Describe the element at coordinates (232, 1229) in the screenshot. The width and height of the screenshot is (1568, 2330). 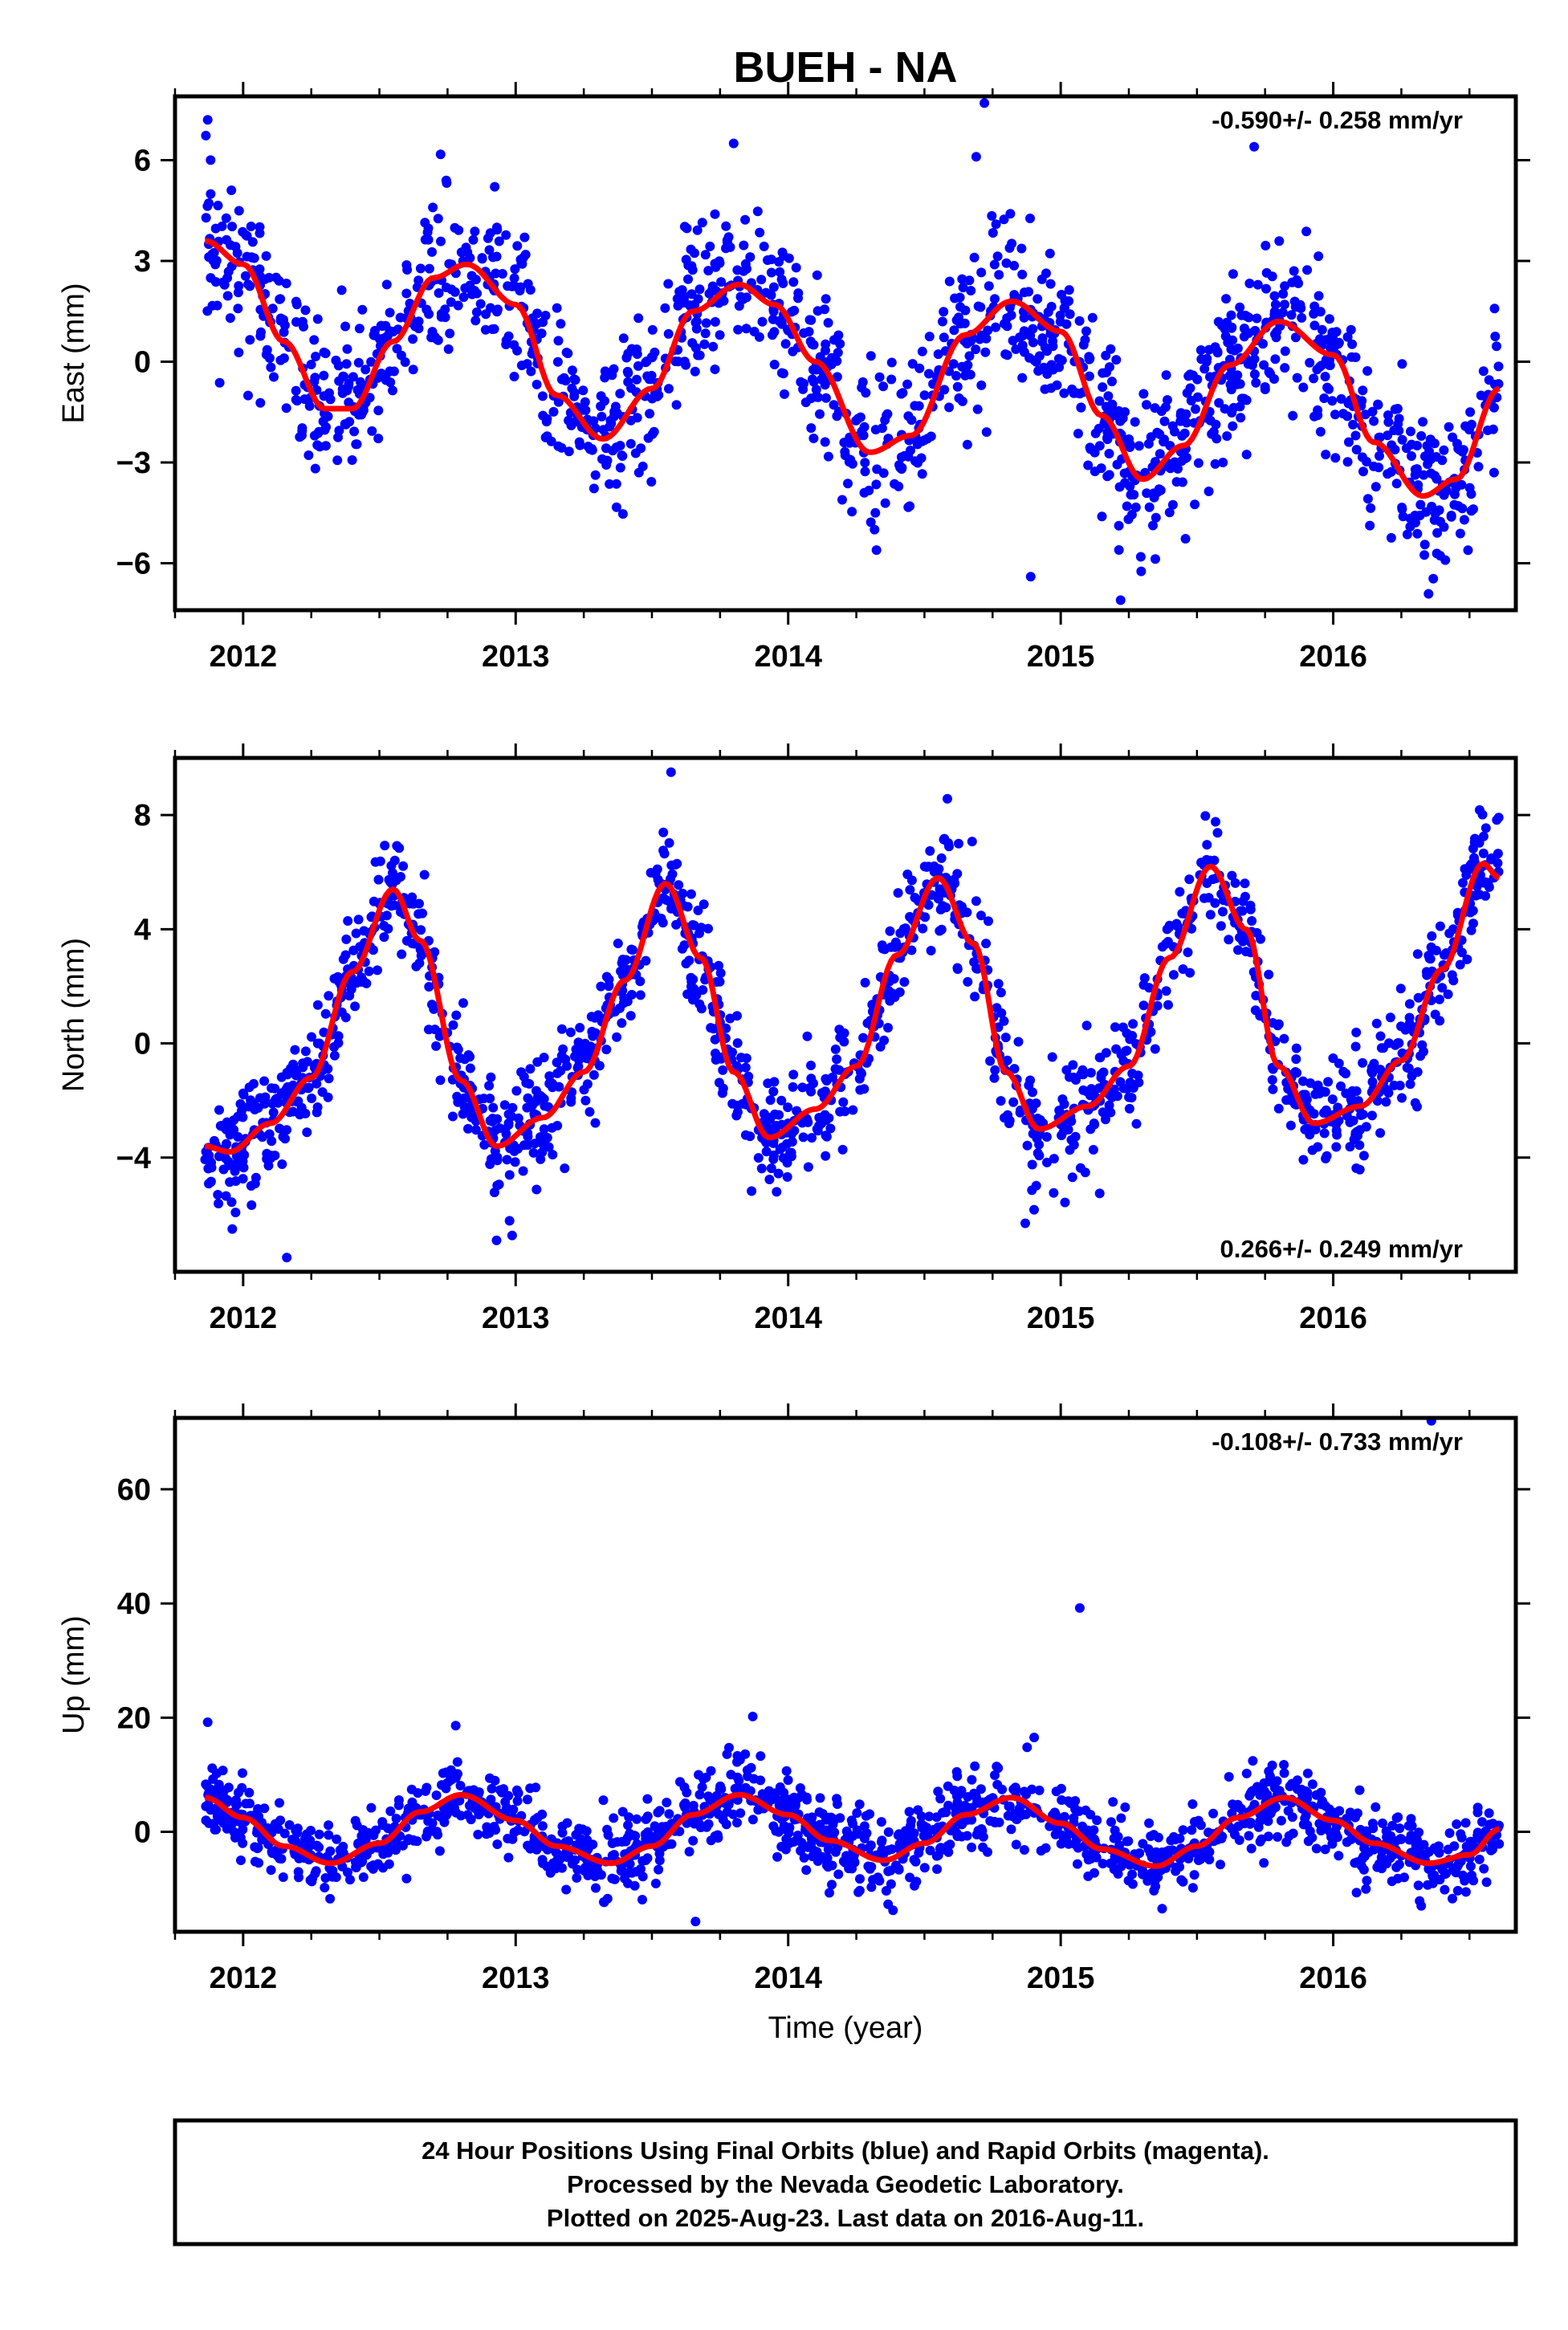
I see `north-outlier-point` at that location.